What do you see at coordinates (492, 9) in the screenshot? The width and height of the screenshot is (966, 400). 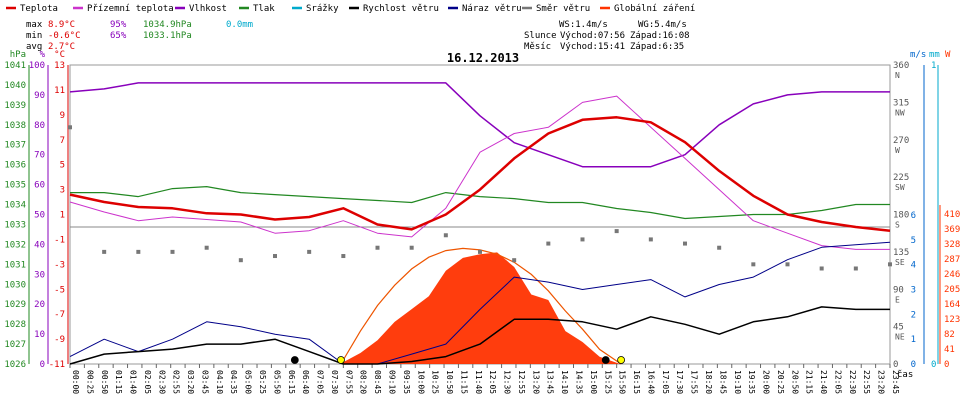 I see `legend-label: Náraz větru` at bounding box center [492, 9].